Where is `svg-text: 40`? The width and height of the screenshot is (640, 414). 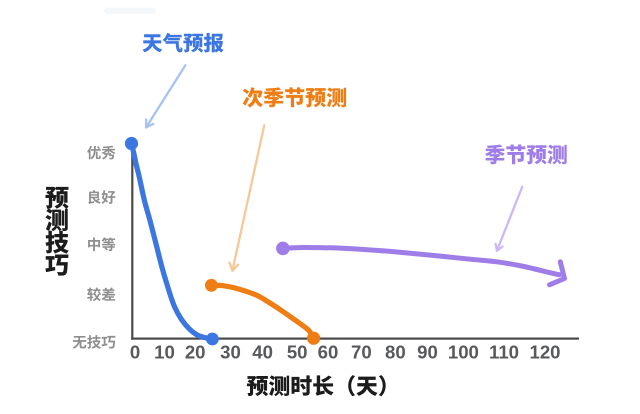
svg-text: 40 is located at coordinates (262, 352).